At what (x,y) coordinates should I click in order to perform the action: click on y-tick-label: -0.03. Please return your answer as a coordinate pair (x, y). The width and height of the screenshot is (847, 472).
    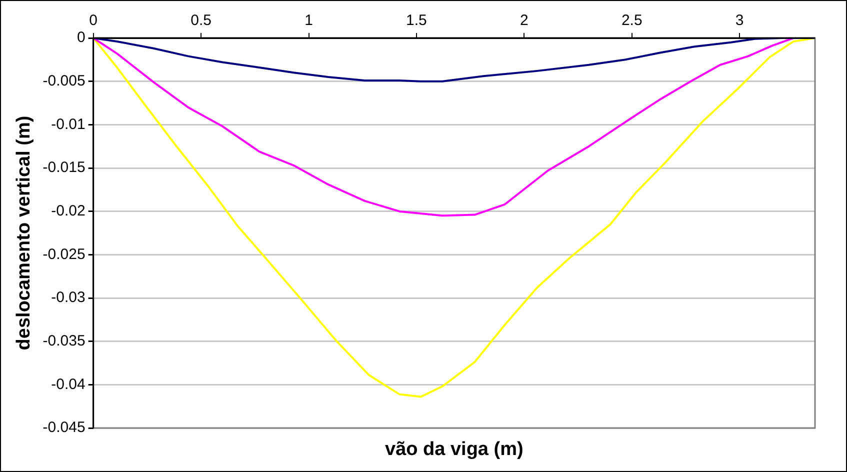
    Looking at the image, I should click on (68, 297).